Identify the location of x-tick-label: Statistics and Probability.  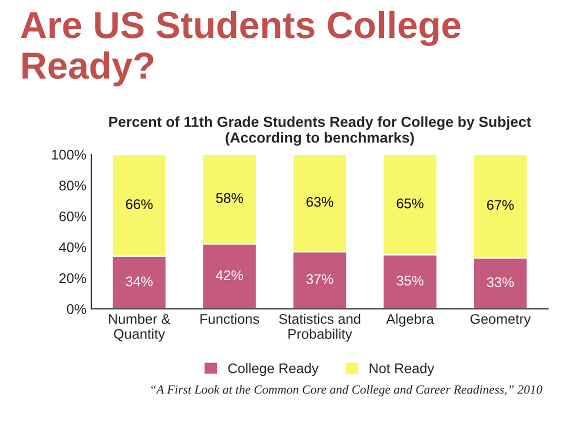
(319, 328).